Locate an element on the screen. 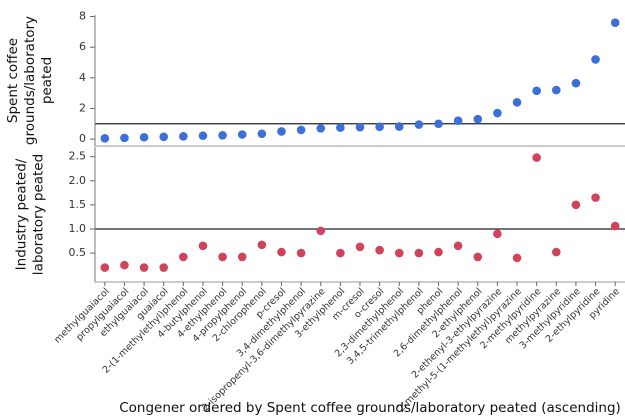 The width and height of the screenshot is (625, 417). y-axis-title: Industry peated/ is located at coordinates (22, 214).